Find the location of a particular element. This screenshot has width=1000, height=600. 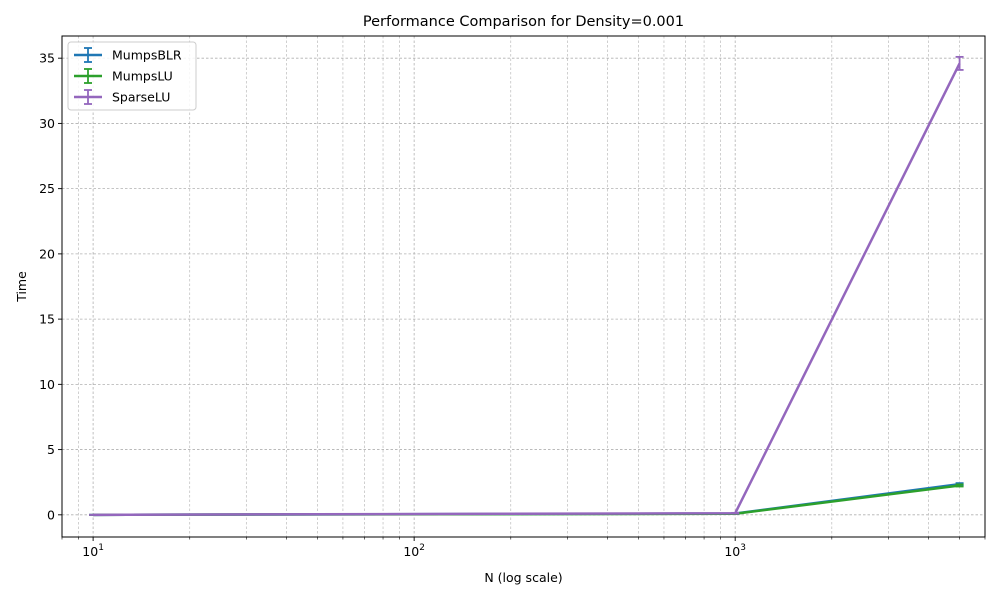

x-axis-label: N (log scale) is located at coordinates (523, 577).